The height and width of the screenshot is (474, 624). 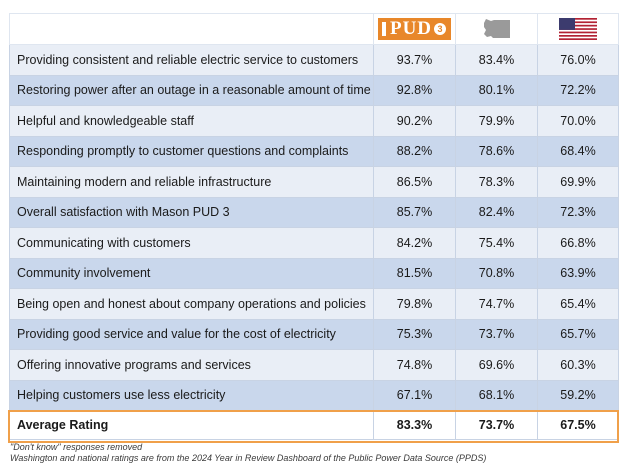 What do you see at coordinates (496, 304) in the screenshot?
I see `value-cell-washington: 74.7%` at bounding box center [496, 304].